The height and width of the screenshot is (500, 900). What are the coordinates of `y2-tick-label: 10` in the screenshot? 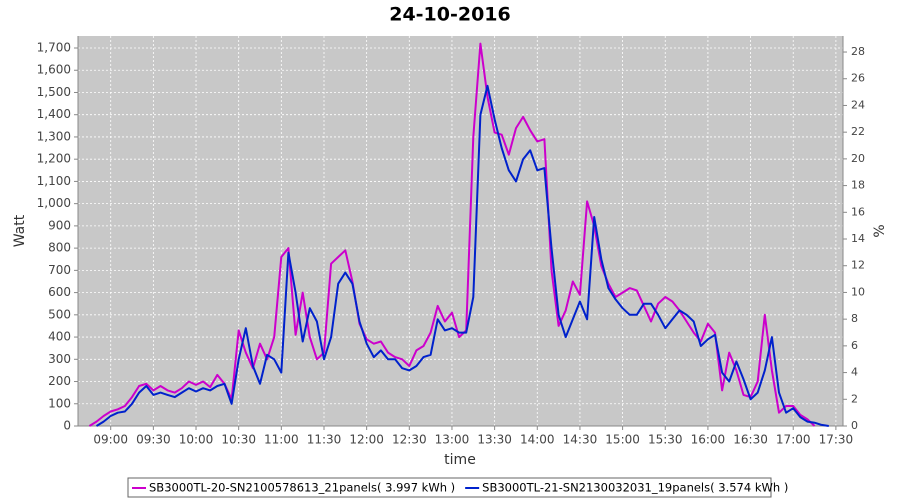 It's located at (858, 291).